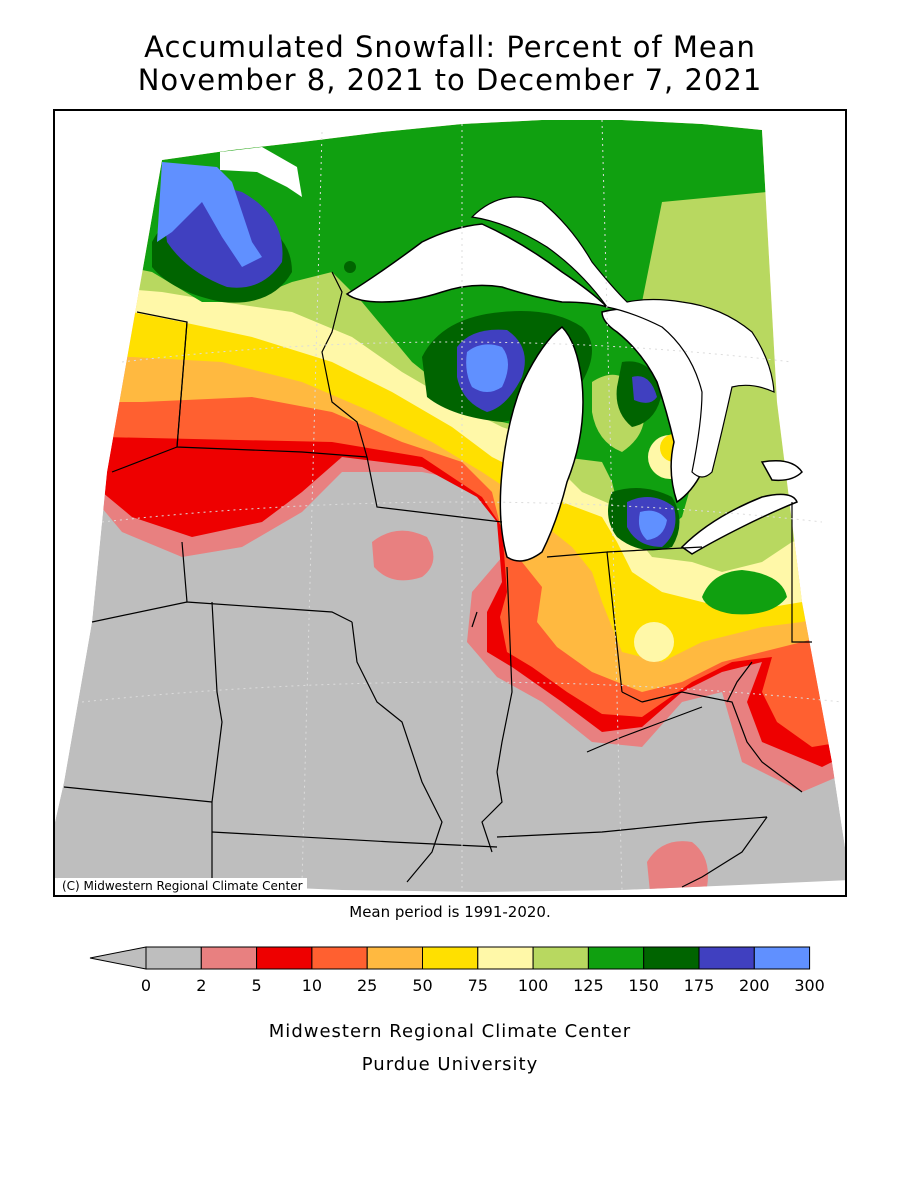  Describe the element at coordinates (643, 985) in the screenshot. I see `legend-tick-150: 150` at that location.